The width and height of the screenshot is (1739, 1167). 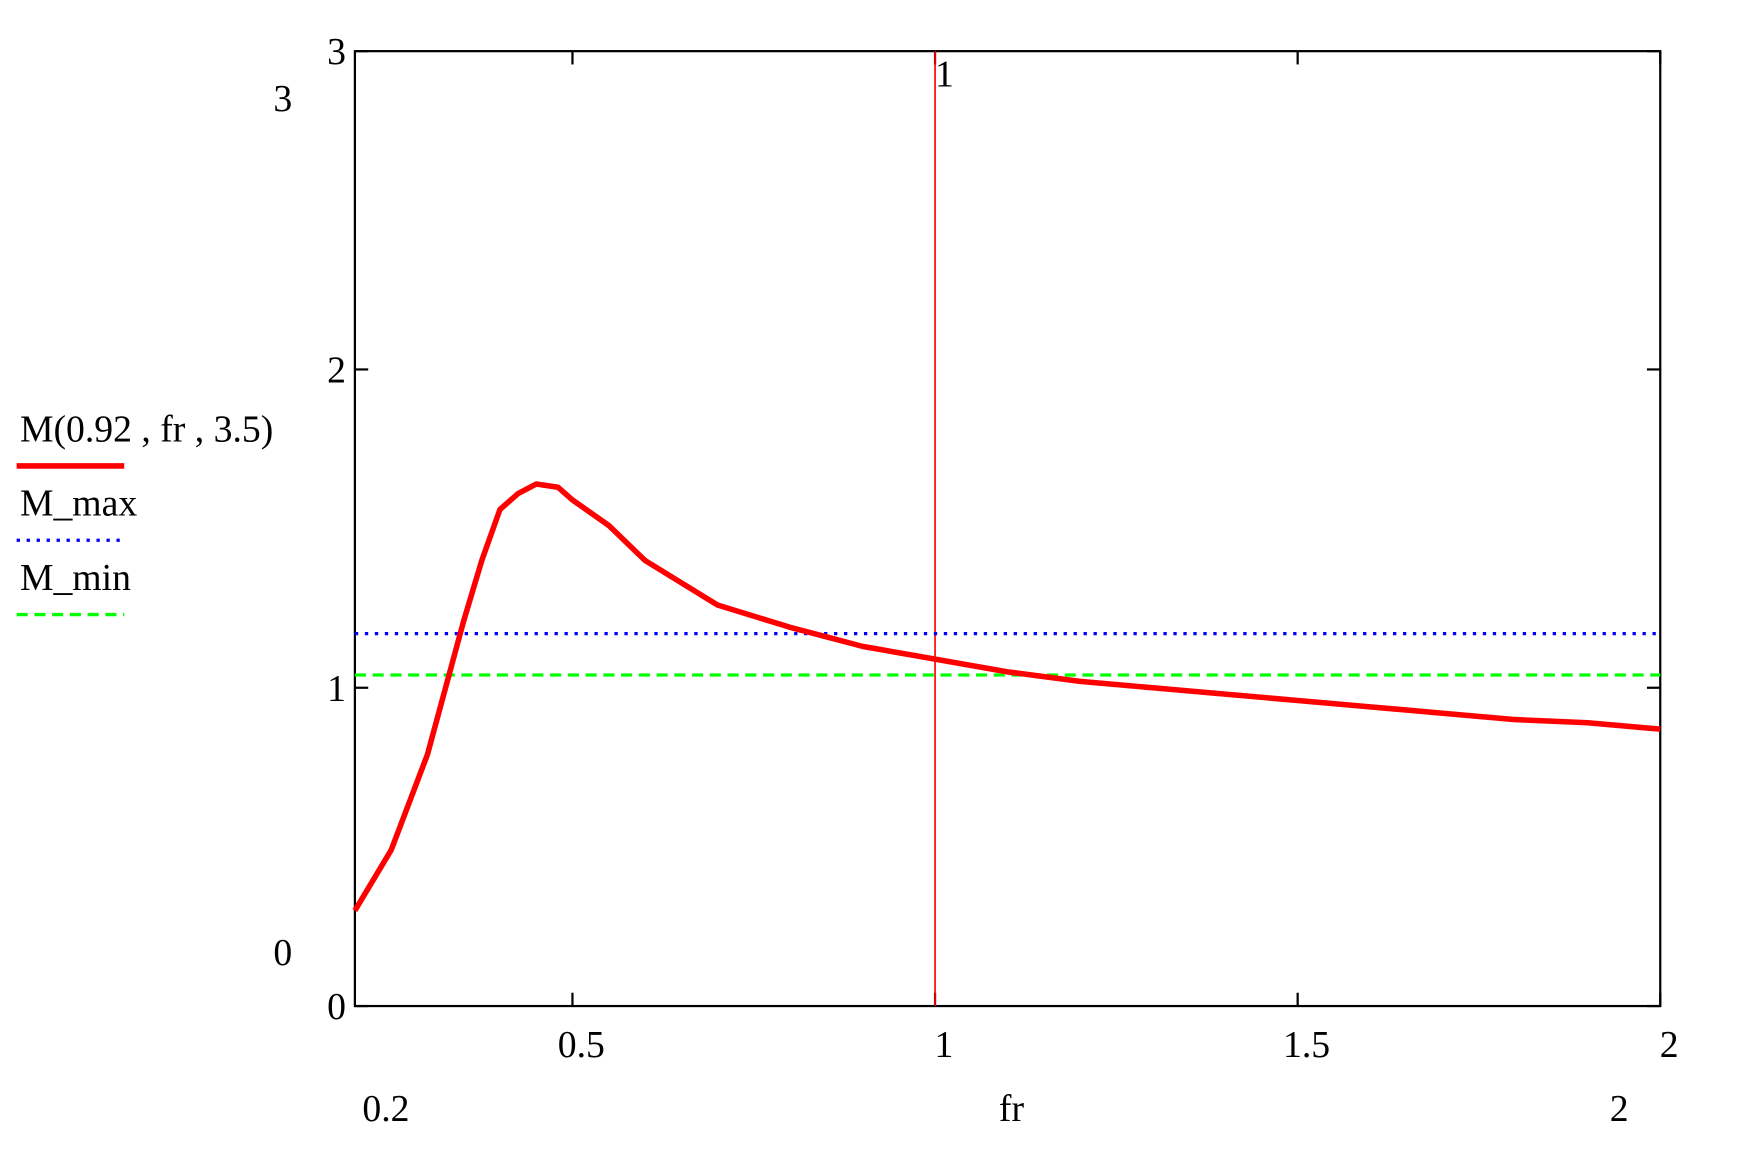 I want to click on x-tick-label: 1, so click(x=944, y=1045).